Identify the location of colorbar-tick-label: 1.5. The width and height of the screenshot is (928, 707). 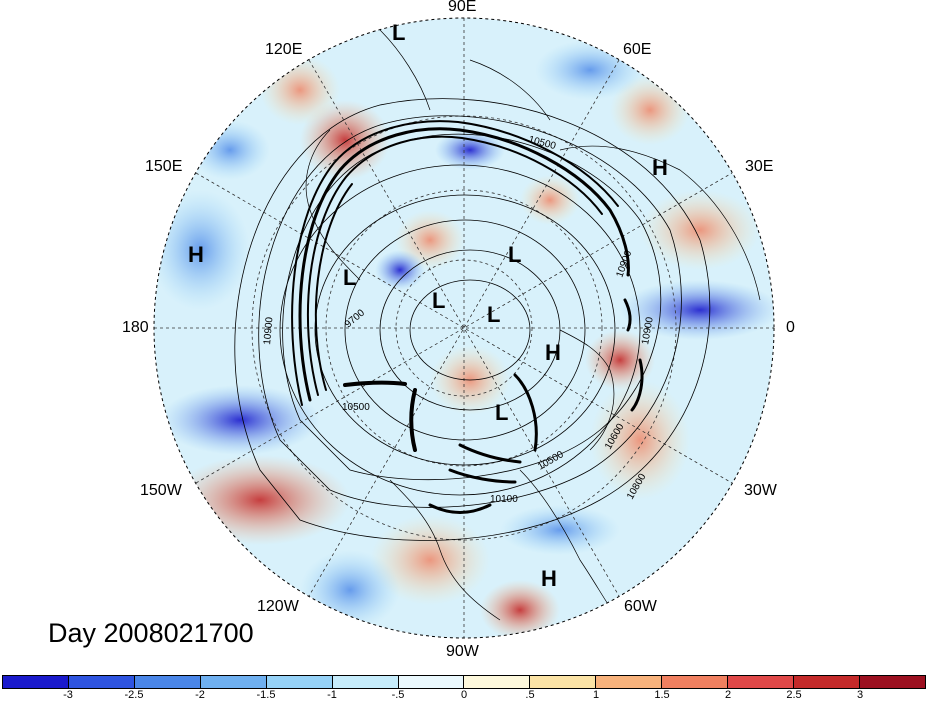
(662, 695).